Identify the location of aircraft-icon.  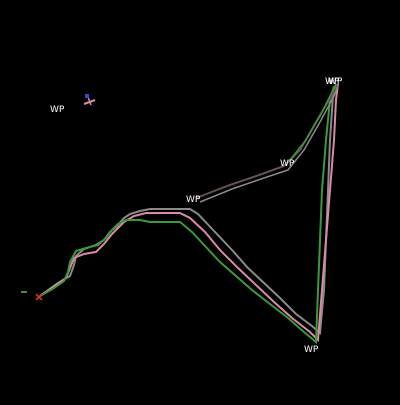
(89, 100).